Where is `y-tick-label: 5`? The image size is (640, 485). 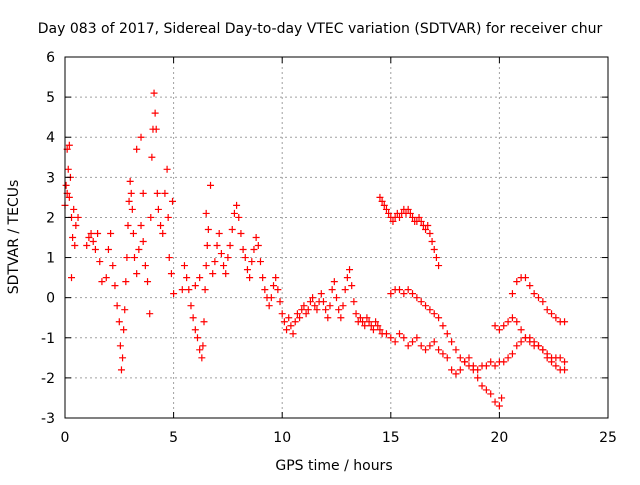
y-tick-label: 5 is located at coordinates (50, 98).